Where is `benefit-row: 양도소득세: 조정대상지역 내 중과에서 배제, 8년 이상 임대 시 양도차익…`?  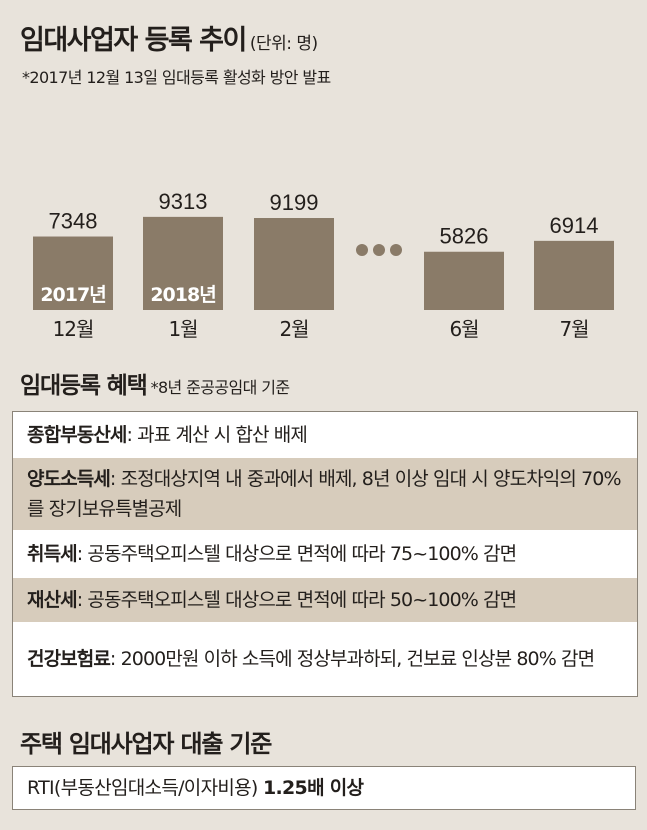
benefit-row: 양도소득세: 조정대상지역 내 중과에서 배제, 8년 이상 임대 시 양도차익… is located at coordinates (325, 494).